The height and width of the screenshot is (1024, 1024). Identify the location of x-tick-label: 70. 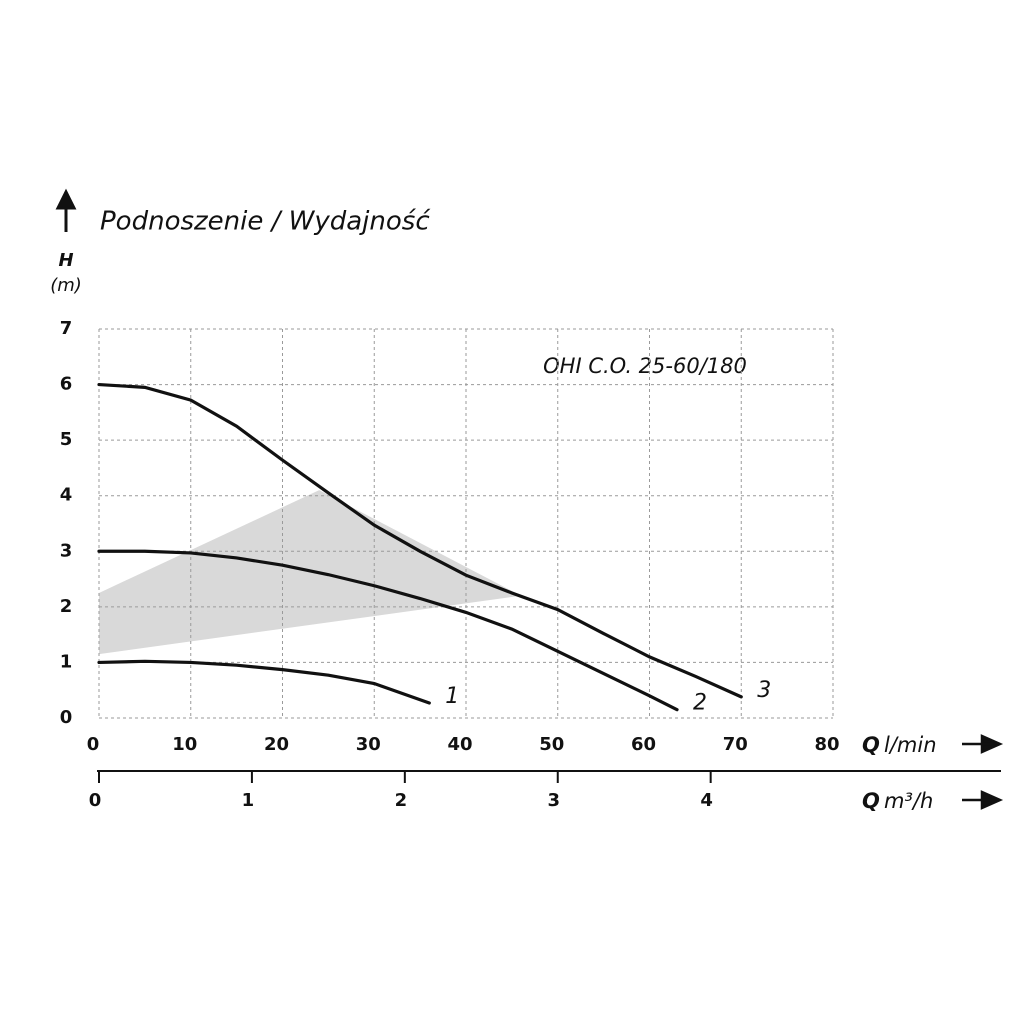
(735, 744).